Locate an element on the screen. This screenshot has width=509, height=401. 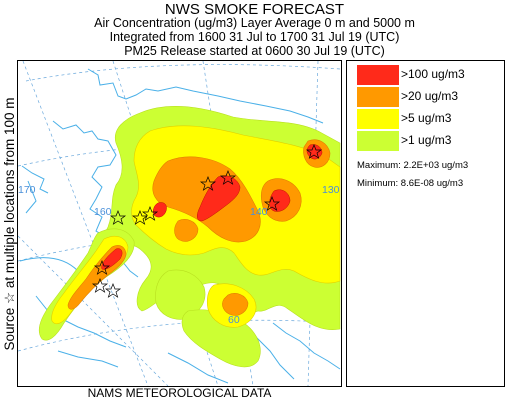
legend-label-1: >1 ug/m3 is located at coordinates (426, 140).